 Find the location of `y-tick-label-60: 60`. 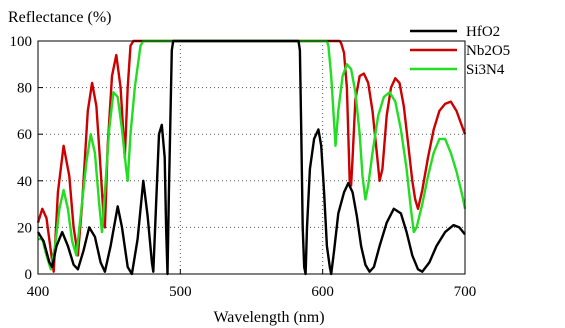

y-tick-label-60: 60 is located at coordinates (24, 135).